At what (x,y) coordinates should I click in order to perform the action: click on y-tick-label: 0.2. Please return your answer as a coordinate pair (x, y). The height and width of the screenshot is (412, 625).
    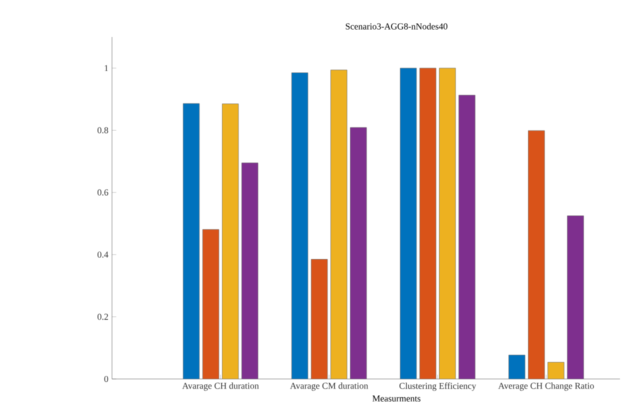
    Looking at the image, I should click on (103, 317).